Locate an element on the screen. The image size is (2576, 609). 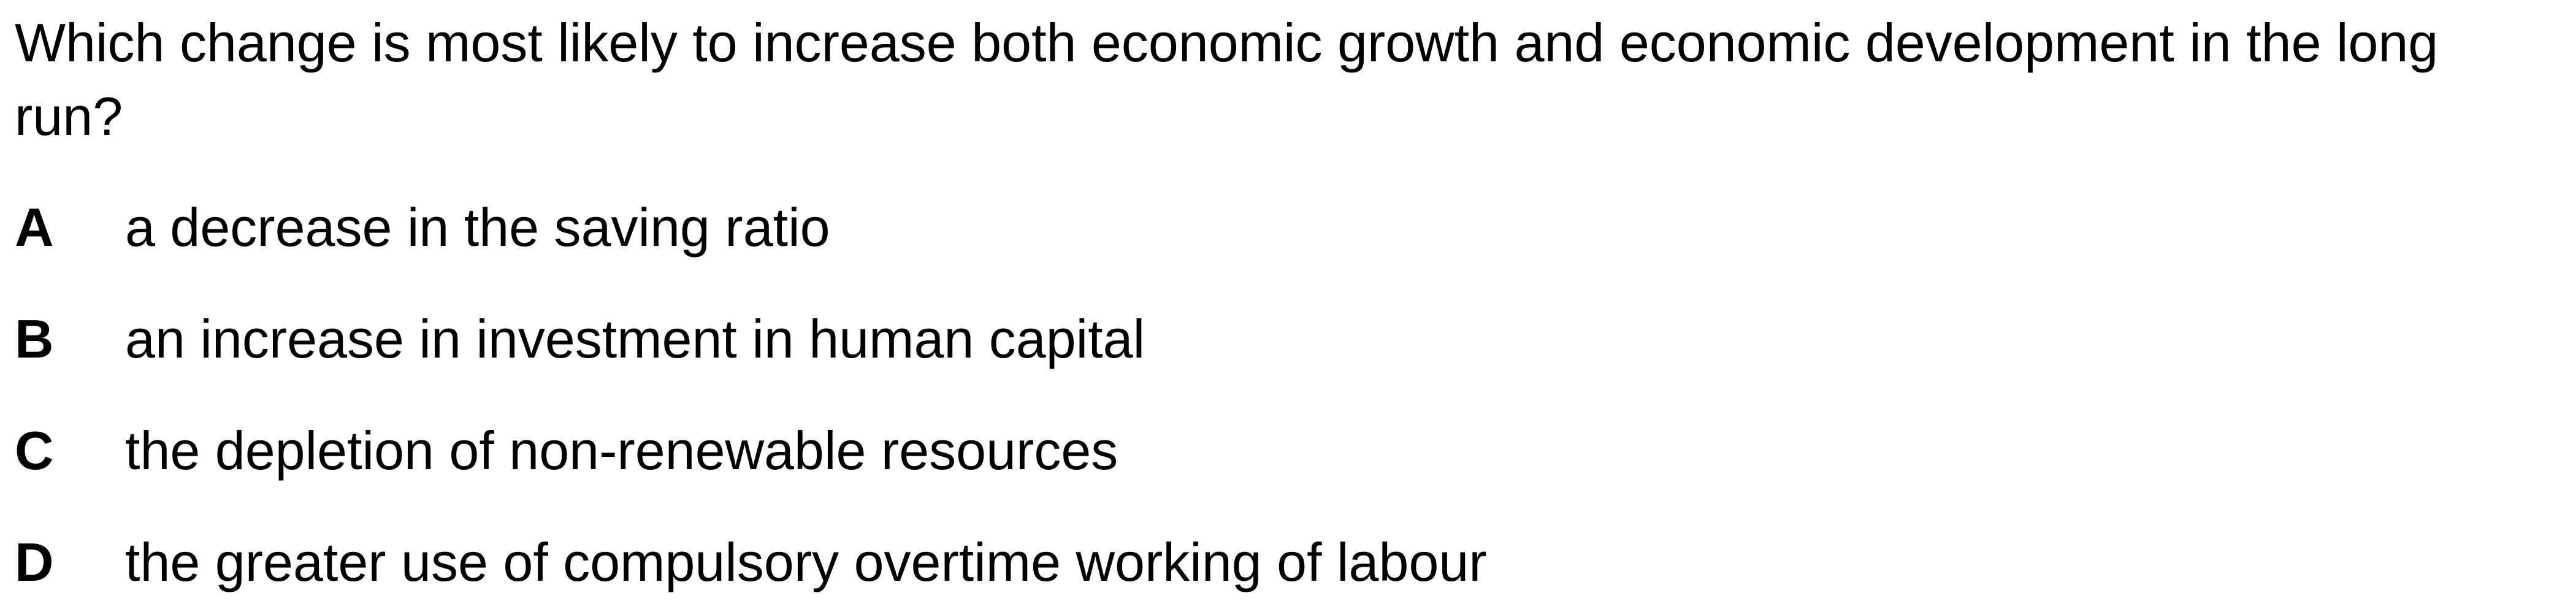
option-letter: A is located at coordinates (34, 227).